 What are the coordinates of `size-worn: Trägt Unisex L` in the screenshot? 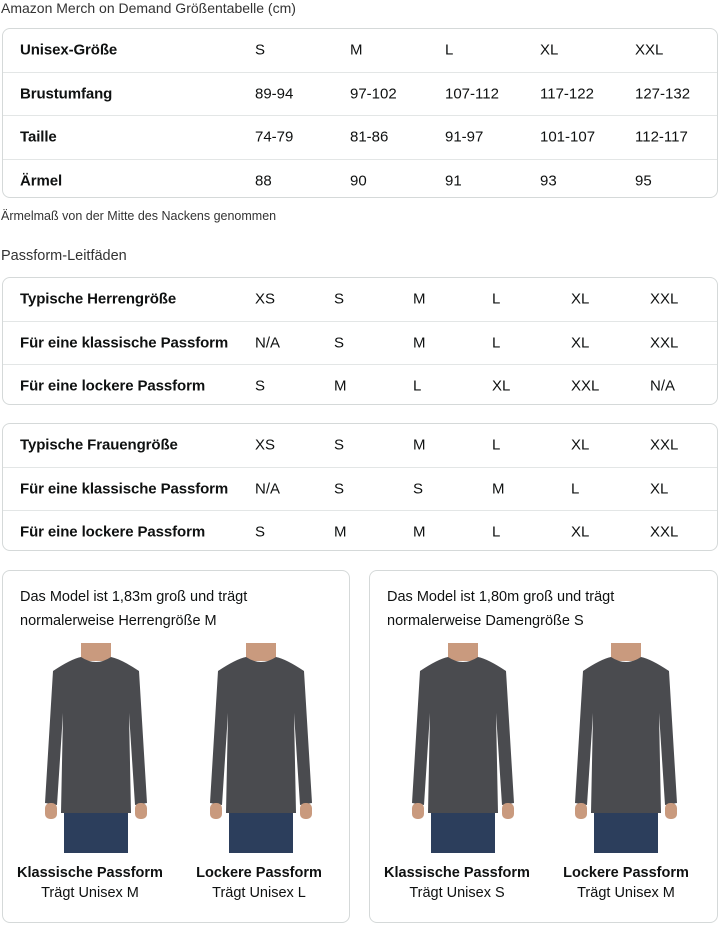 It's located at (259, 893).